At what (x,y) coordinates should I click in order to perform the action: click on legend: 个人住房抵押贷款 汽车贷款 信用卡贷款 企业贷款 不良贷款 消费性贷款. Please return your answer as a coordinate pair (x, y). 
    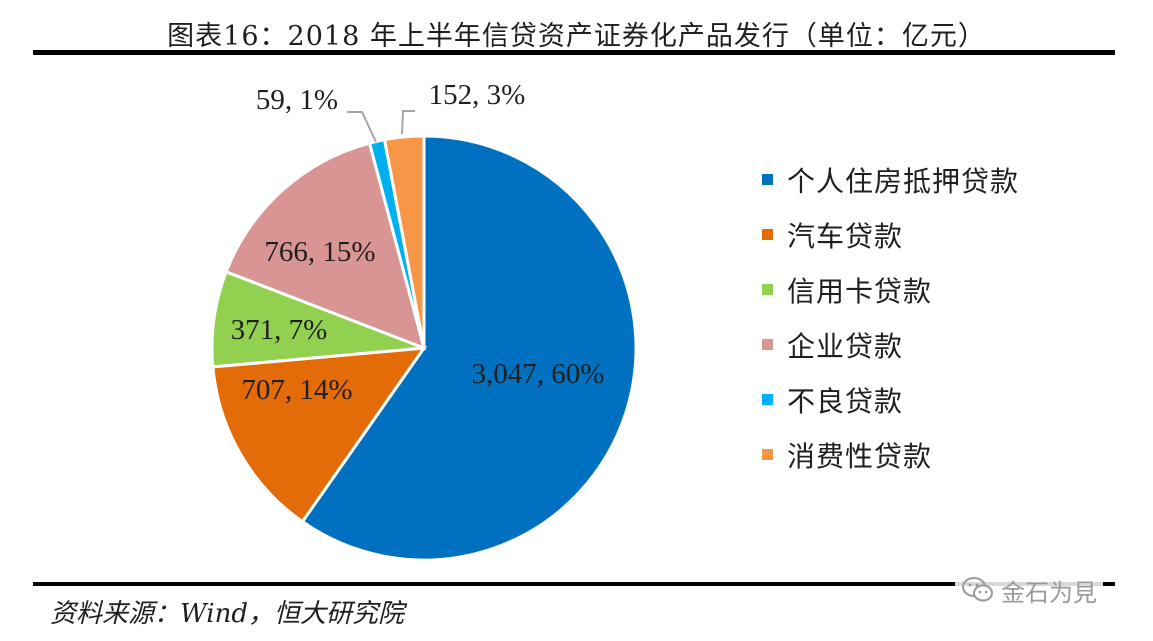
    Looking at the image, I should click on (890, 317).